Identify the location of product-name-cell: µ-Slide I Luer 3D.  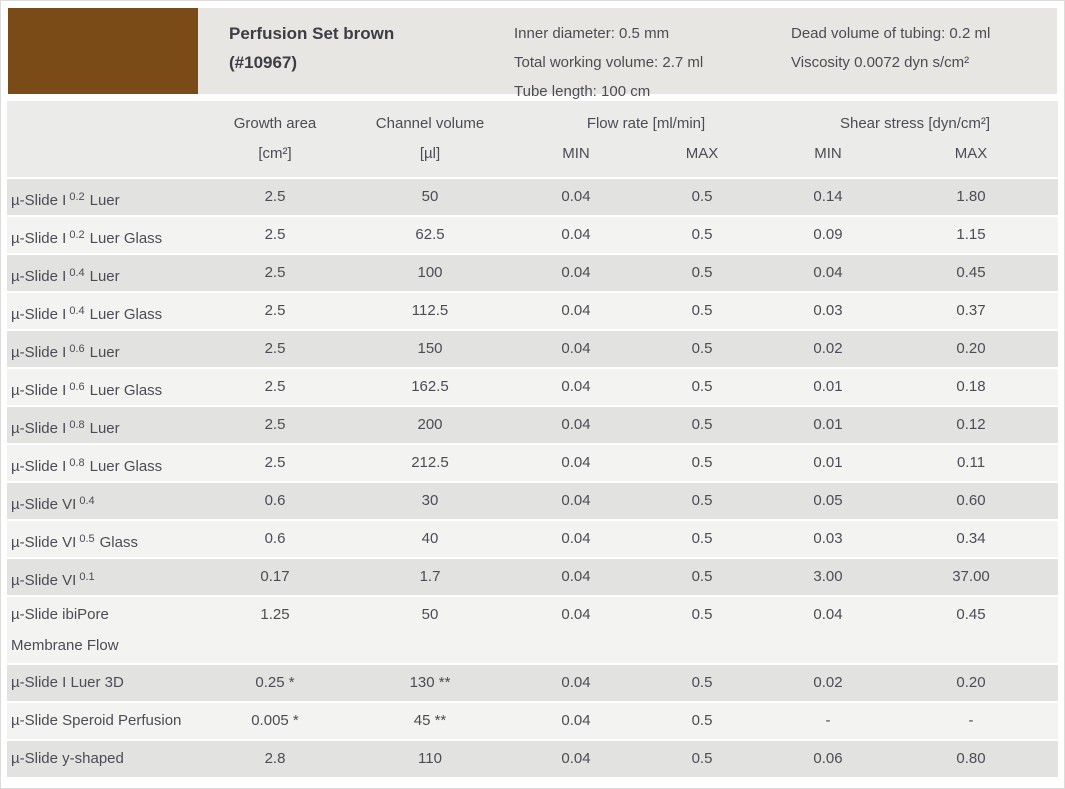
(108, 683).